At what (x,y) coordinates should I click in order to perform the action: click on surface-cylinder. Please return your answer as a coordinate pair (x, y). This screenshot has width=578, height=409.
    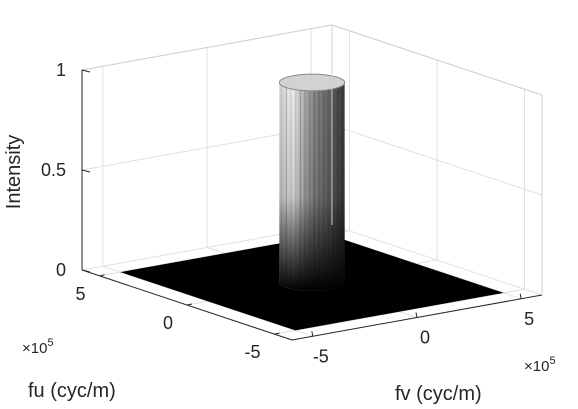
    Looking at the image, I should click on (312, 182).